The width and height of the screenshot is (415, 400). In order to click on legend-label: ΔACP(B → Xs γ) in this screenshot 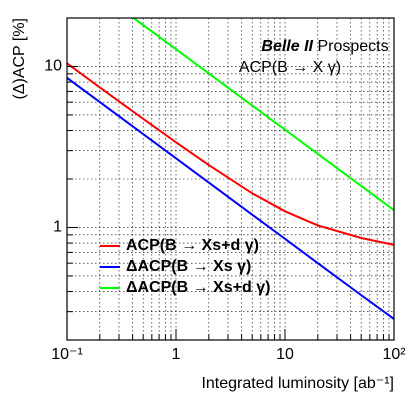, I will do `click(188, 266)`.